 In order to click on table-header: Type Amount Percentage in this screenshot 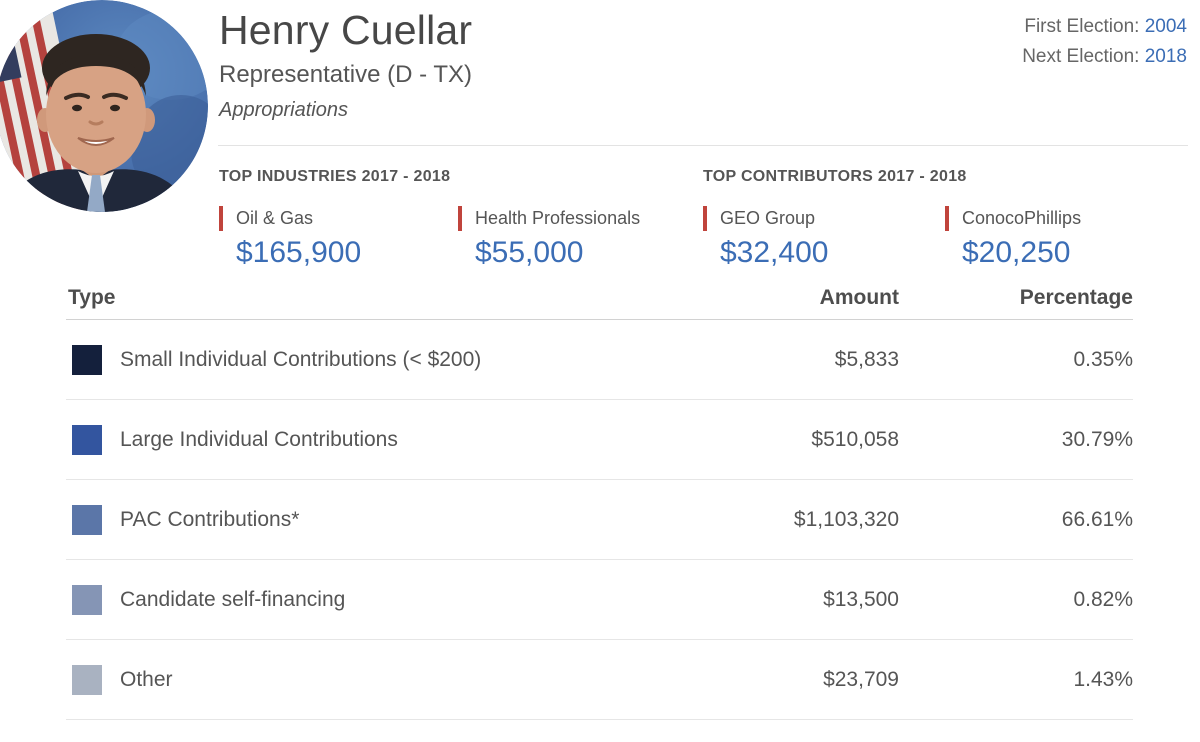, I will do `click(599, 302)`.